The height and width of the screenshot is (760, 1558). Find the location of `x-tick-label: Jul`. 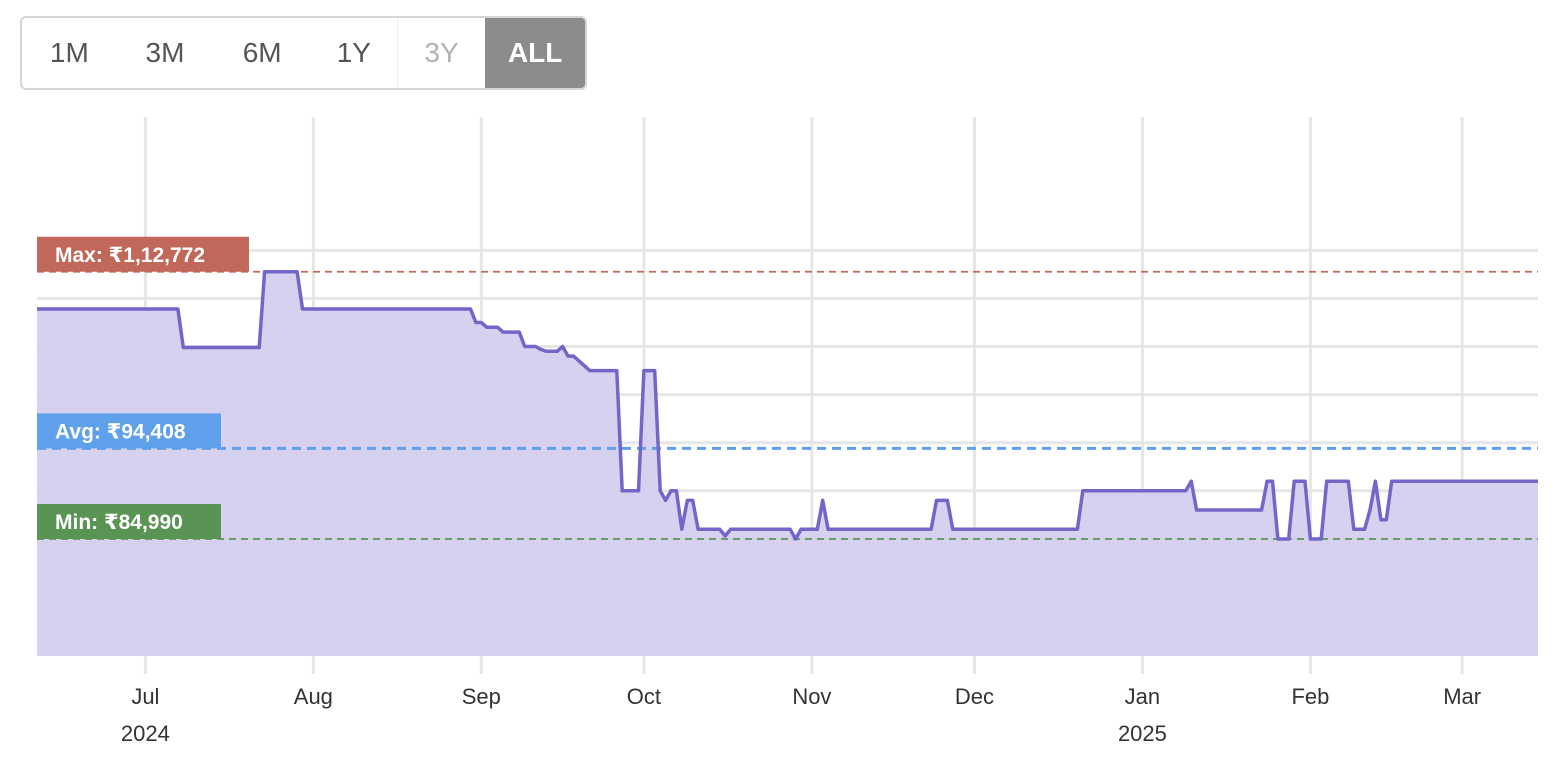

x-tick-label: Jul is located at coordinates (145, 696).